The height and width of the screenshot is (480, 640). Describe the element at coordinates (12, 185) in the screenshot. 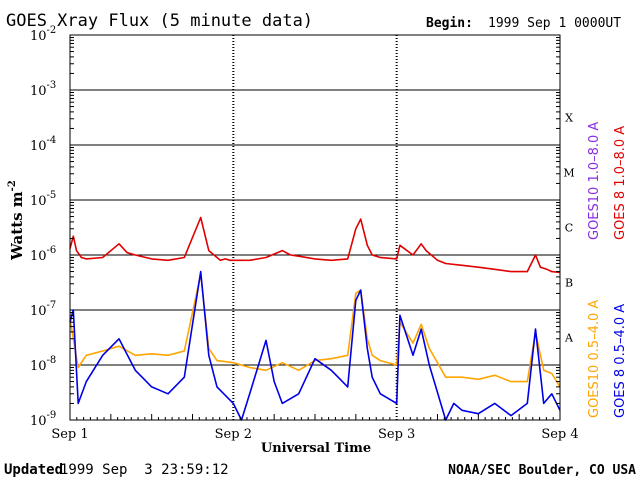

I see `y-axis-label-exponent: -2` at that location.